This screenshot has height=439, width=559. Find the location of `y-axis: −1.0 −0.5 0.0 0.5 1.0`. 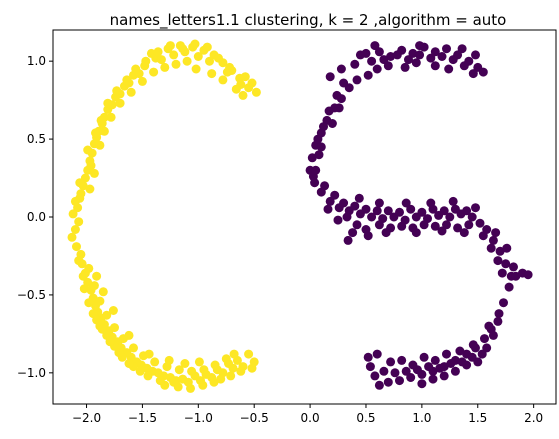

y-axis: −1.0 −0.5 0.0 0.5 1.0 is located at coordinates (35, 217).